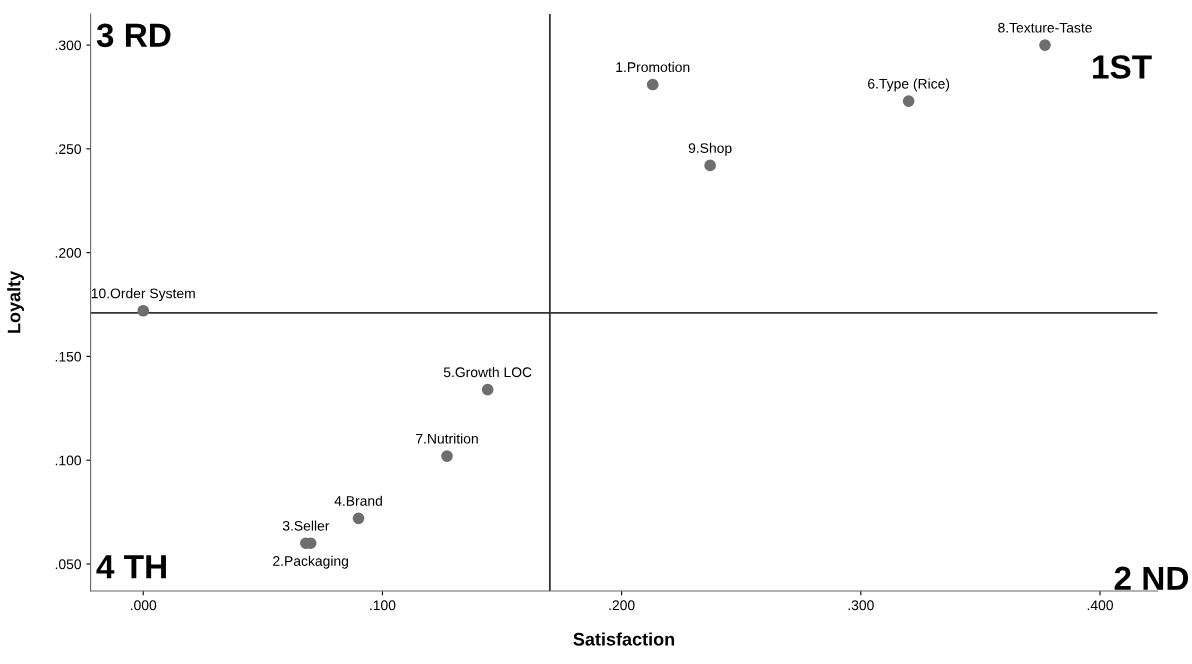 This screenshot has width=1192, height=664. What do you see at coordinates (653, 67) in the screenshot?
I see `annotation: 1.Promotion` at bounding box center [653, 67].